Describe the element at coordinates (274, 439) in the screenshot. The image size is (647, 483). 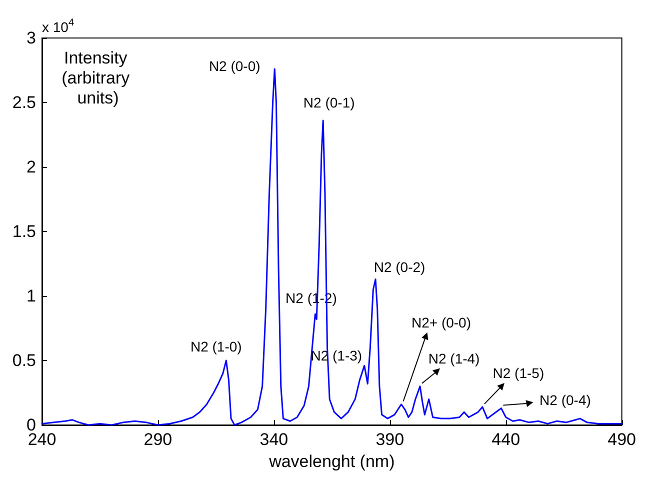
I see `x-tick-label: 340` at that location.